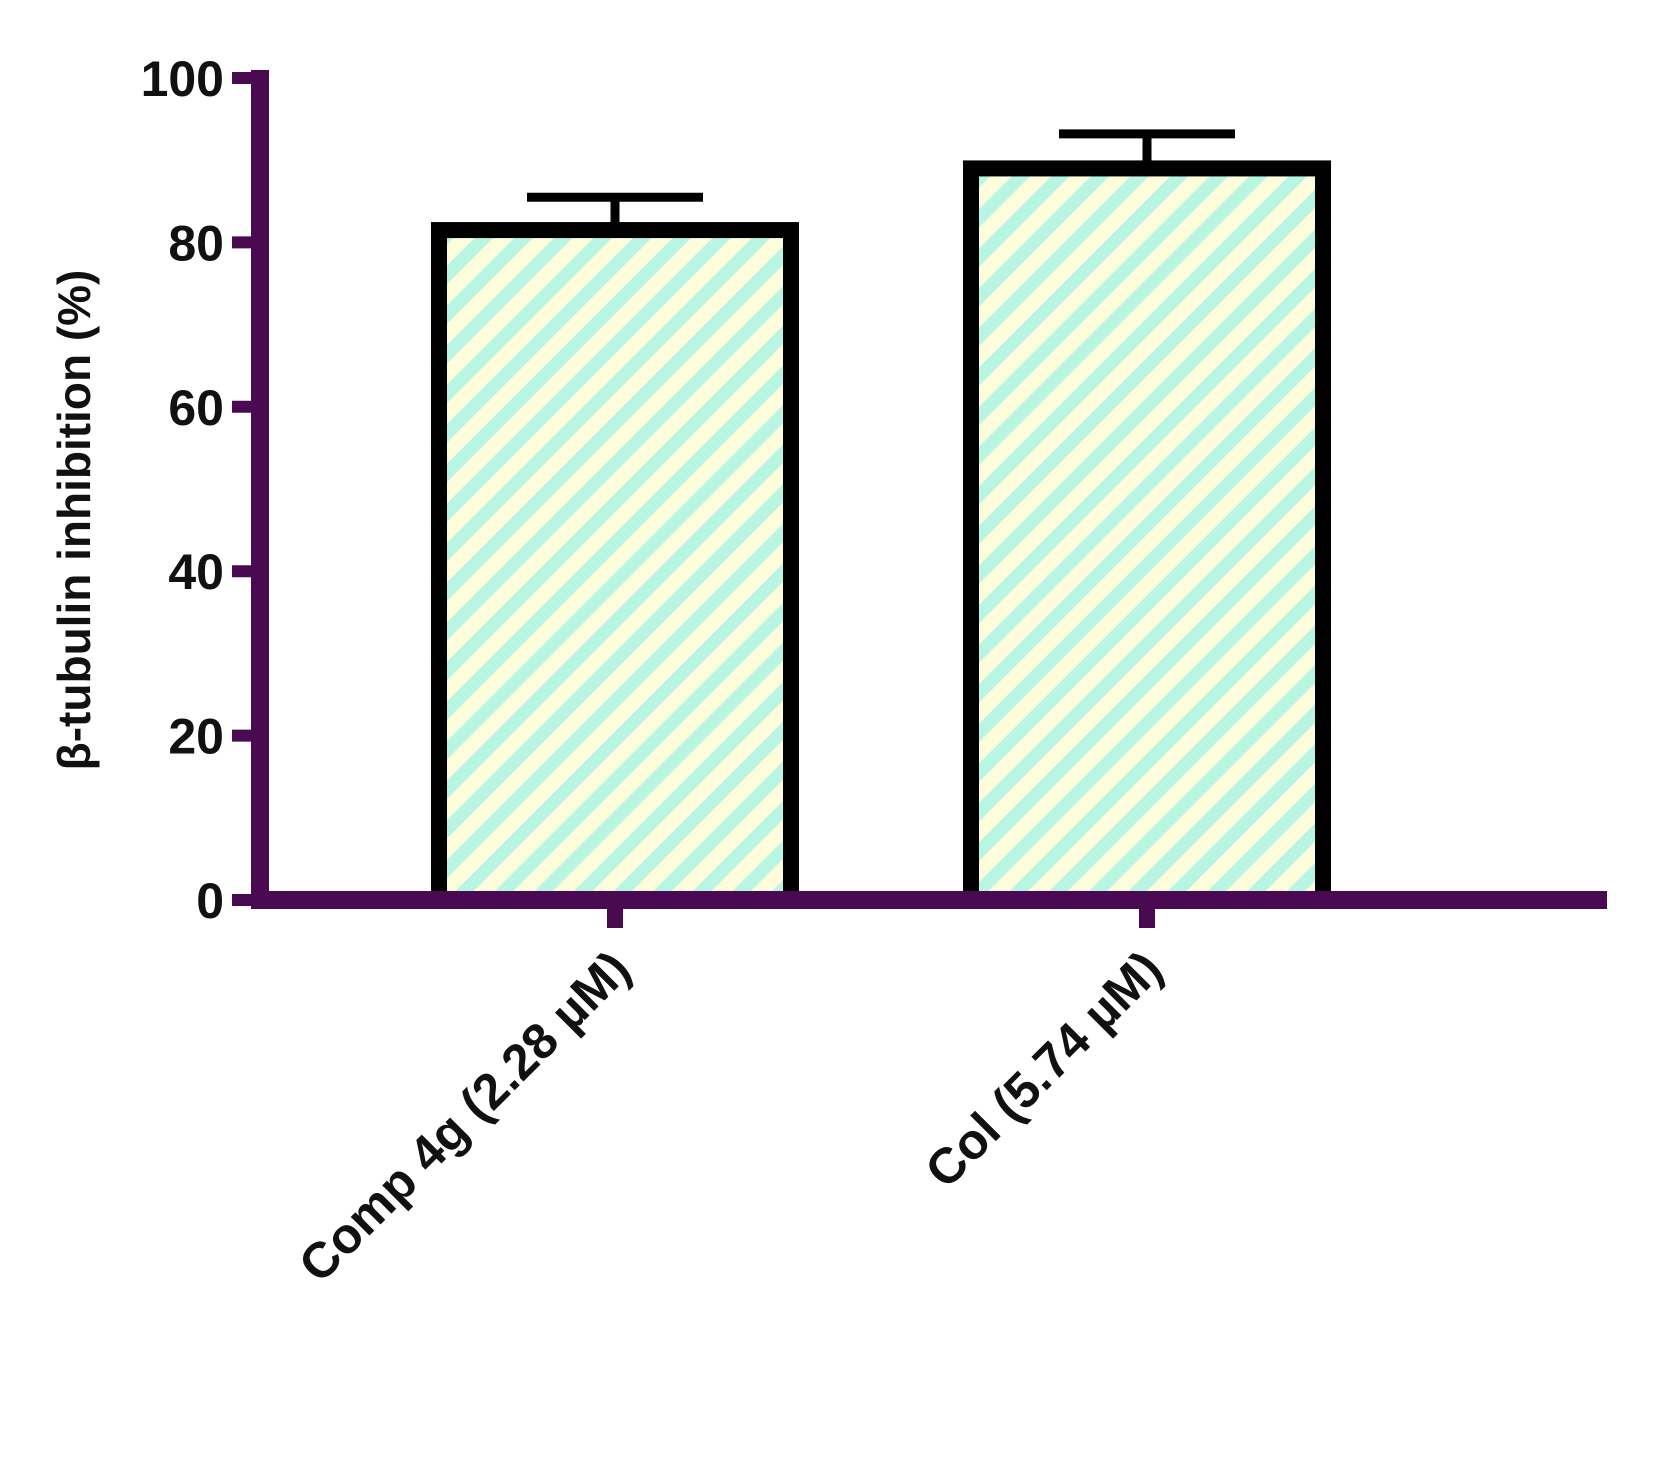 This screenshot has height=1484, width=1659. Describe the element at coordinates (1043, 1069) in the screenshot. I see `x-category-label: Col (5.74 µM)` at that location.